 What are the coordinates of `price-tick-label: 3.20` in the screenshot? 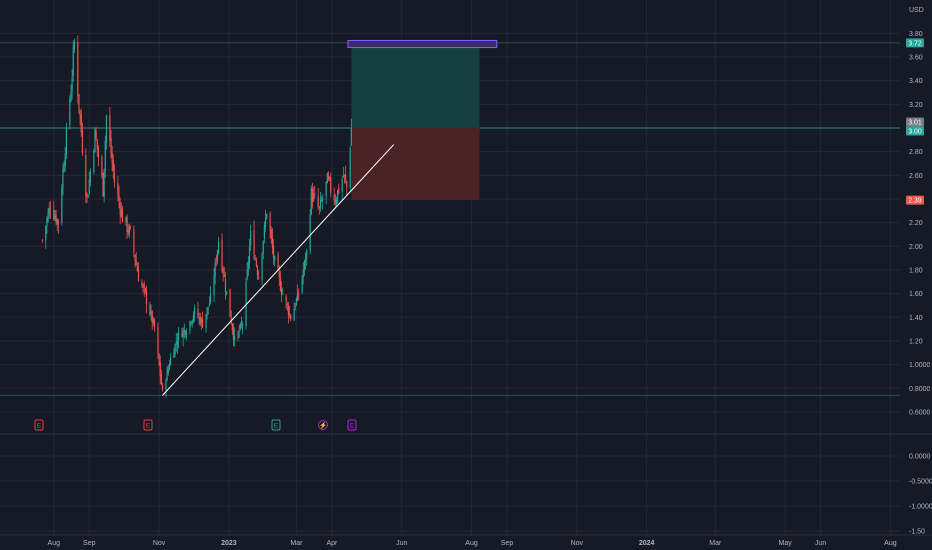 It's located at (916, 105).